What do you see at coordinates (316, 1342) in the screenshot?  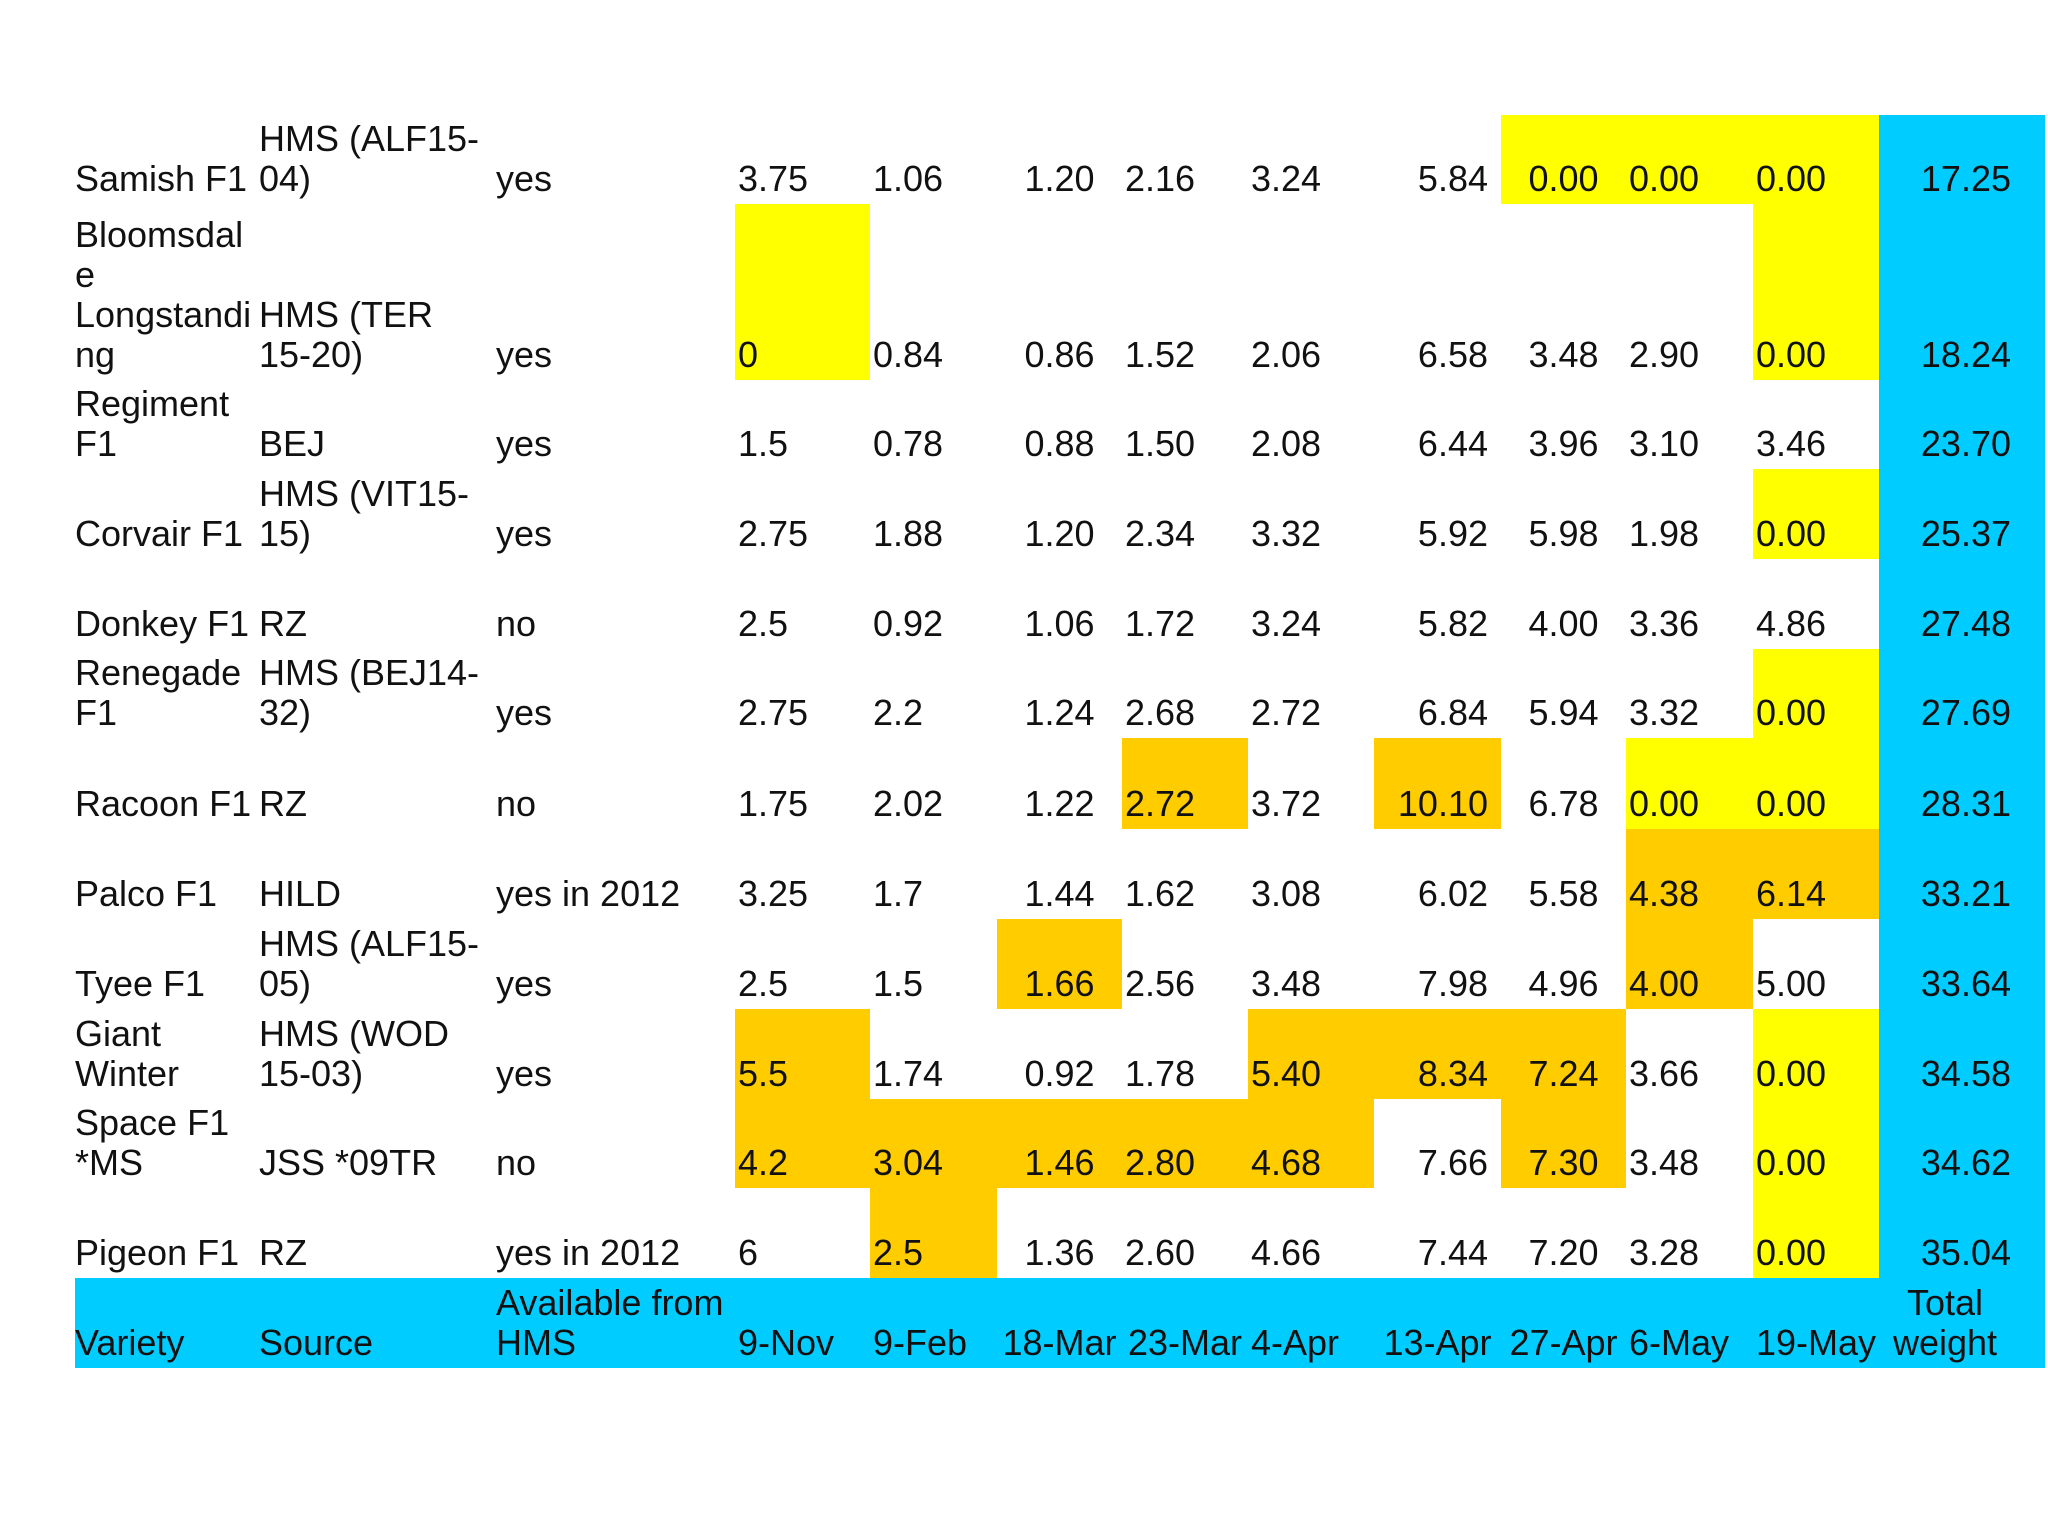 I see `header-label: Source` at bounding box center [316, 1342].